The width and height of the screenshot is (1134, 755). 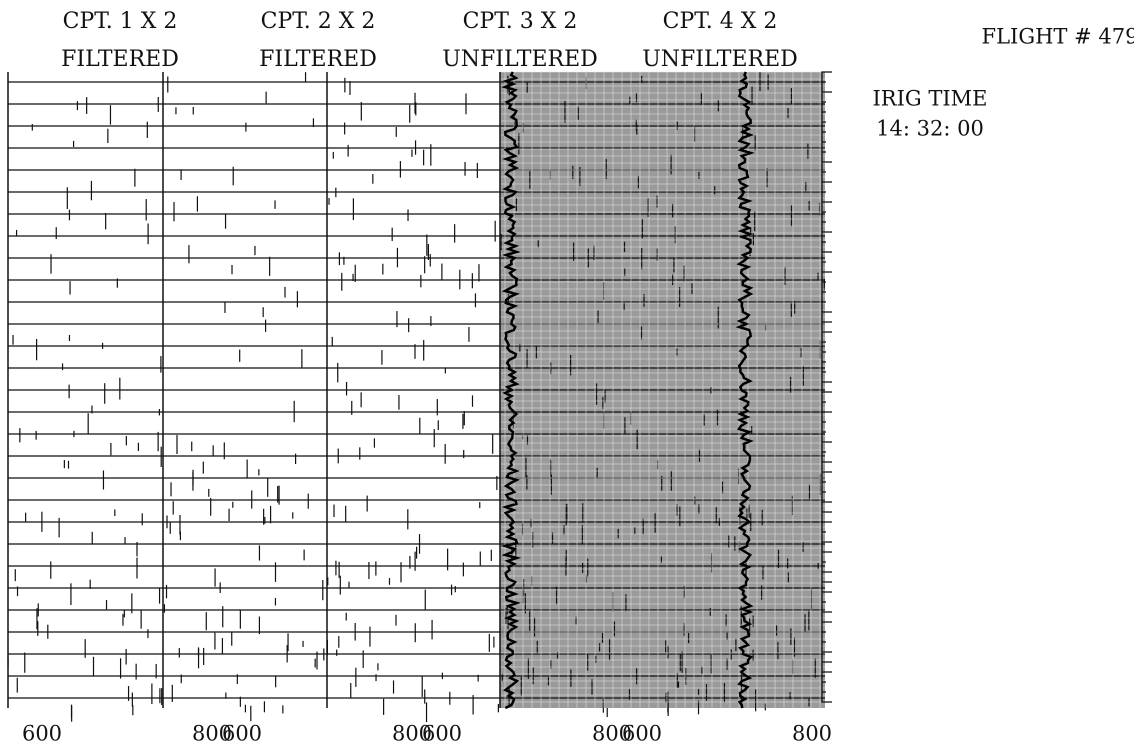 I want to click on panel-title: CPT. 4 X 2, so click(x=720, y=21).